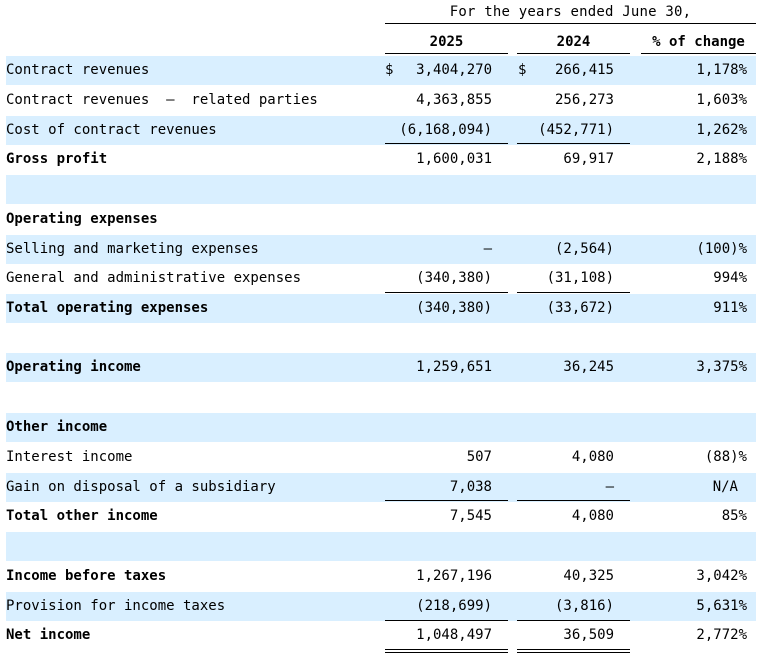 The image size is (760, 658). Describe the element at coordinates (721, 576) in the screenshot. I see `value-pct-change: 3,042%` at that location.